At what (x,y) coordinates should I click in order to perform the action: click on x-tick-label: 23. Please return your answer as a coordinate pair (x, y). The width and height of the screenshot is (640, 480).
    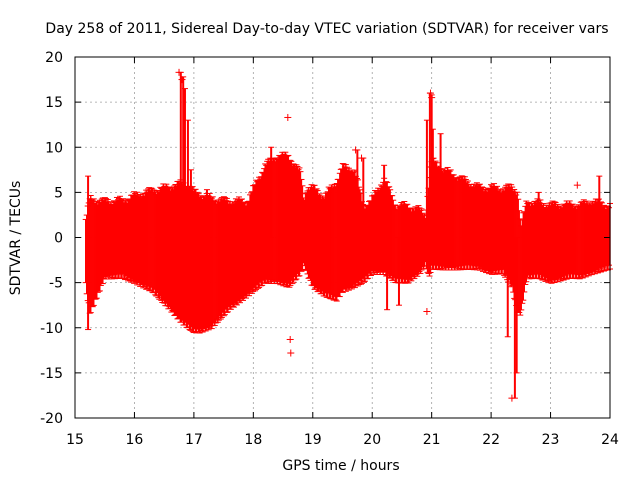
    Looking at the image, I should click on (551, 440).